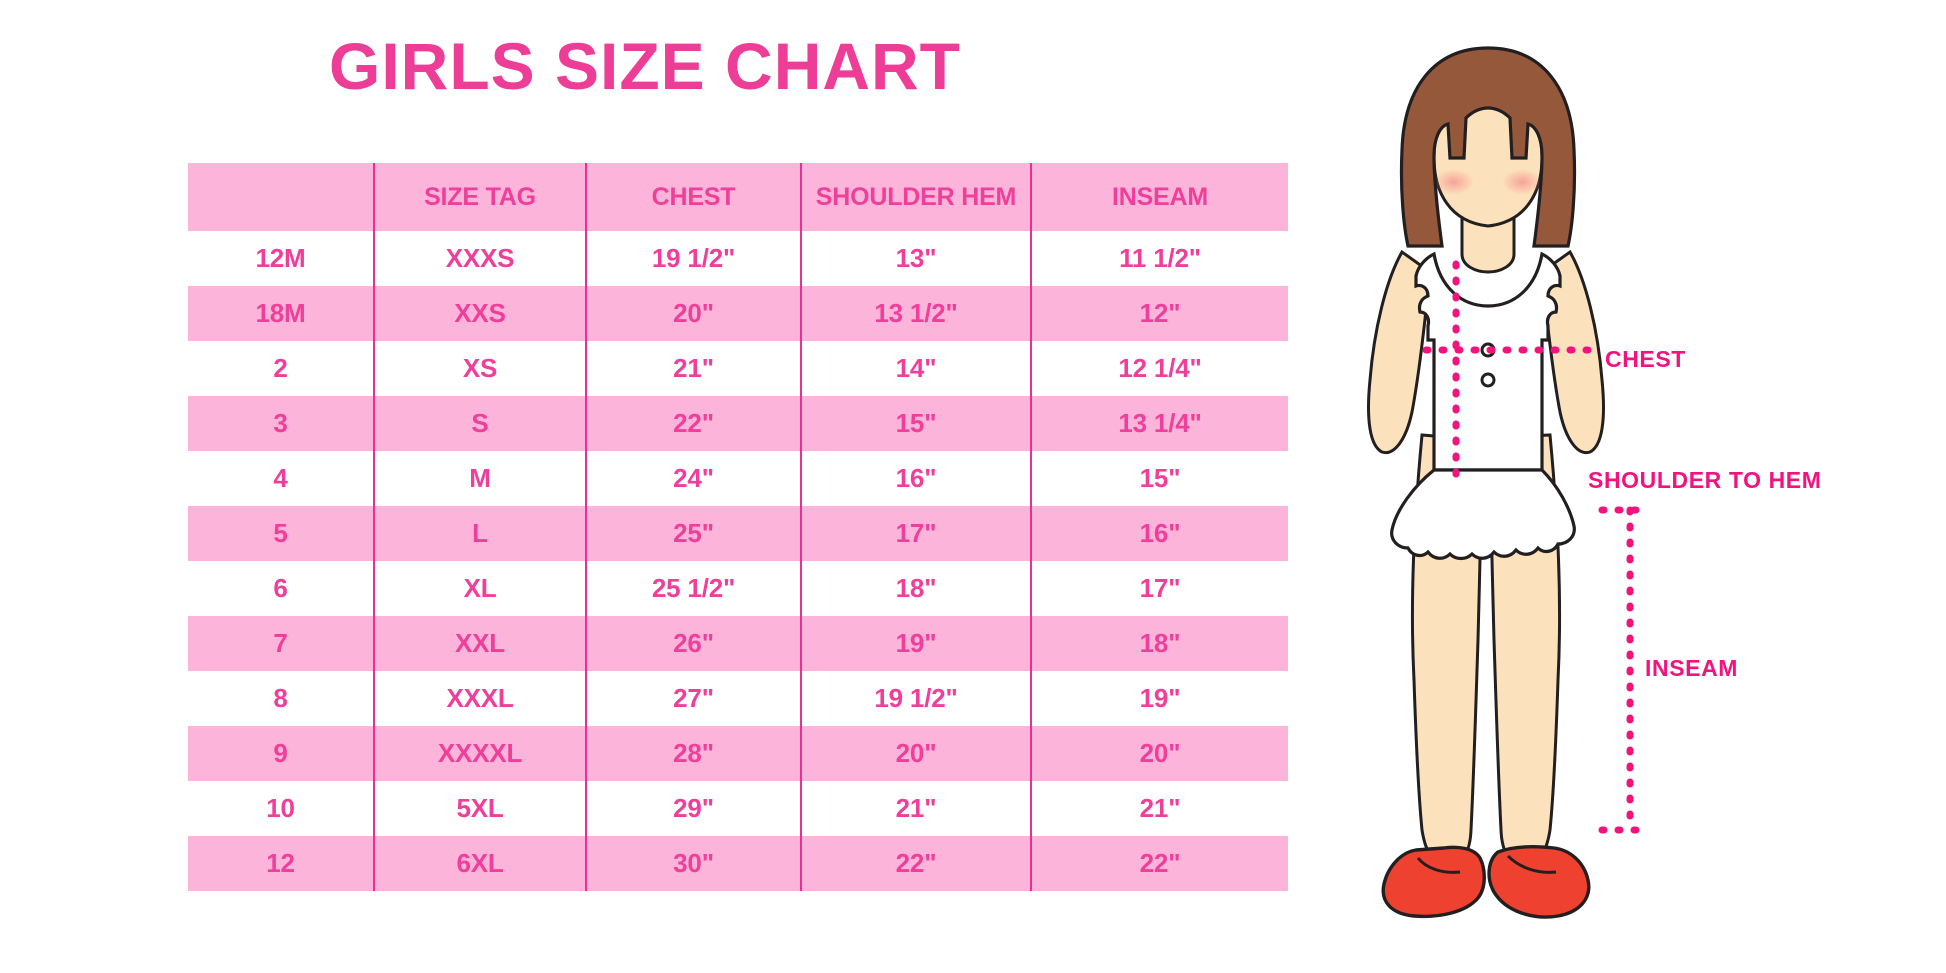  Describe the element at coordinates (1159, 643) in the screenshot. I see `cell-inseam: 18"` at that location.